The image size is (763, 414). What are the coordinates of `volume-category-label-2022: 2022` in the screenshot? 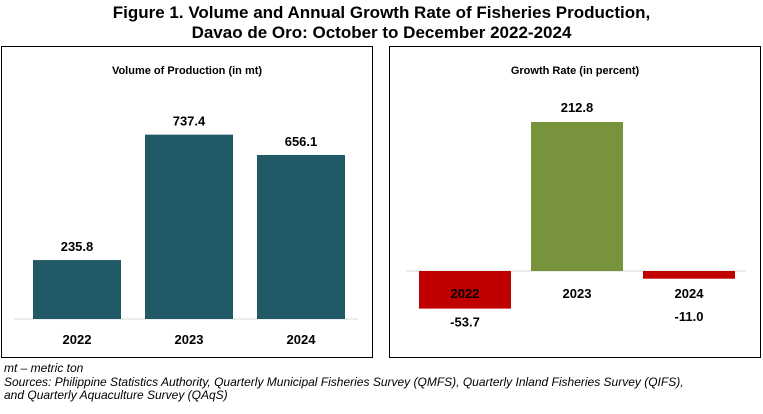 It's located at (77, 339).